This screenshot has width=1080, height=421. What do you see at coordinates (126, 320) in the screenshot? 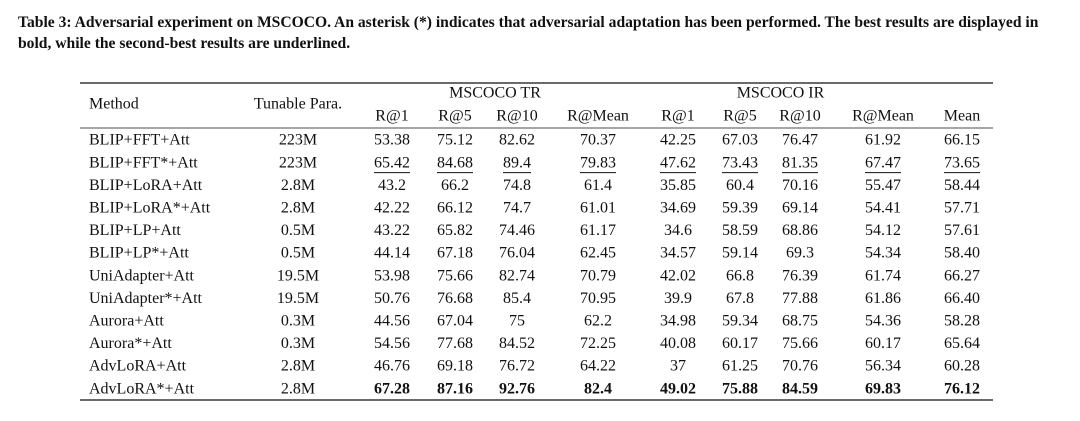
I see `method-cell: Aurora+Att` at bounding box center [126, 320].